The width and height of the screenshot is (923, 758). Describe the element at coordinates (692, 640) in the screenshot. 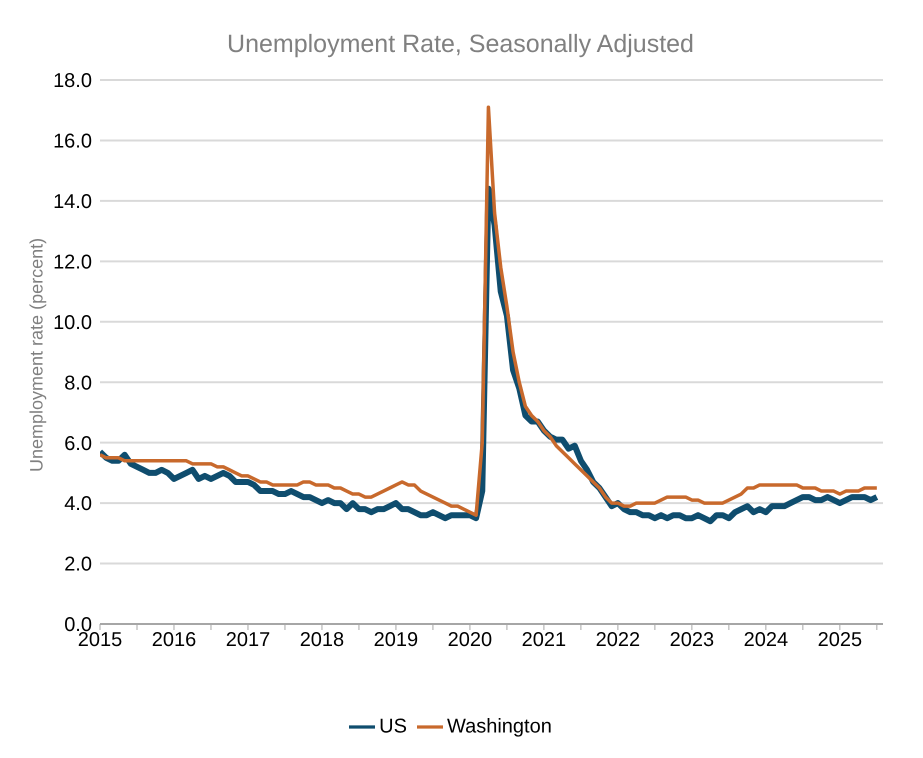

I see `x-tick-label: 2023` at that location.